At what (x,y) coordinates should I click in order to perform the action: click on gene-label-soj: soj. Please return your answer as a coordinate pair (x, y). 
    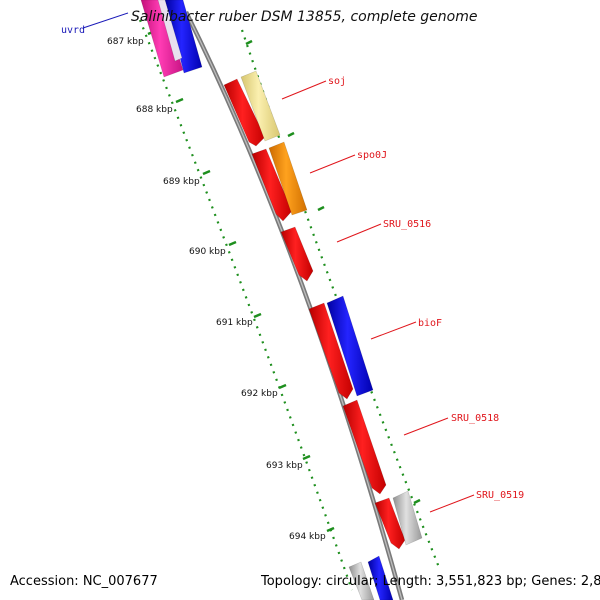
    Looking at the image, I should click on (337, 81).